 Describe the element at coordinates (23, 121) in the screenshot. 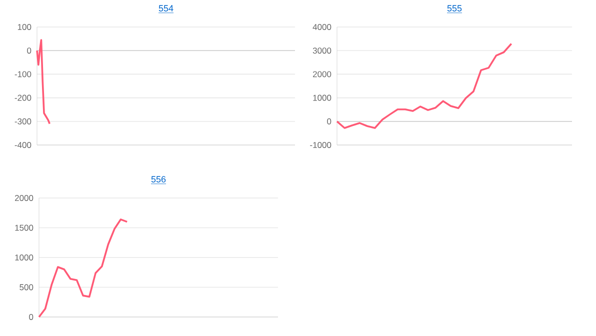

I see `y-tick-label: -300` at that location.